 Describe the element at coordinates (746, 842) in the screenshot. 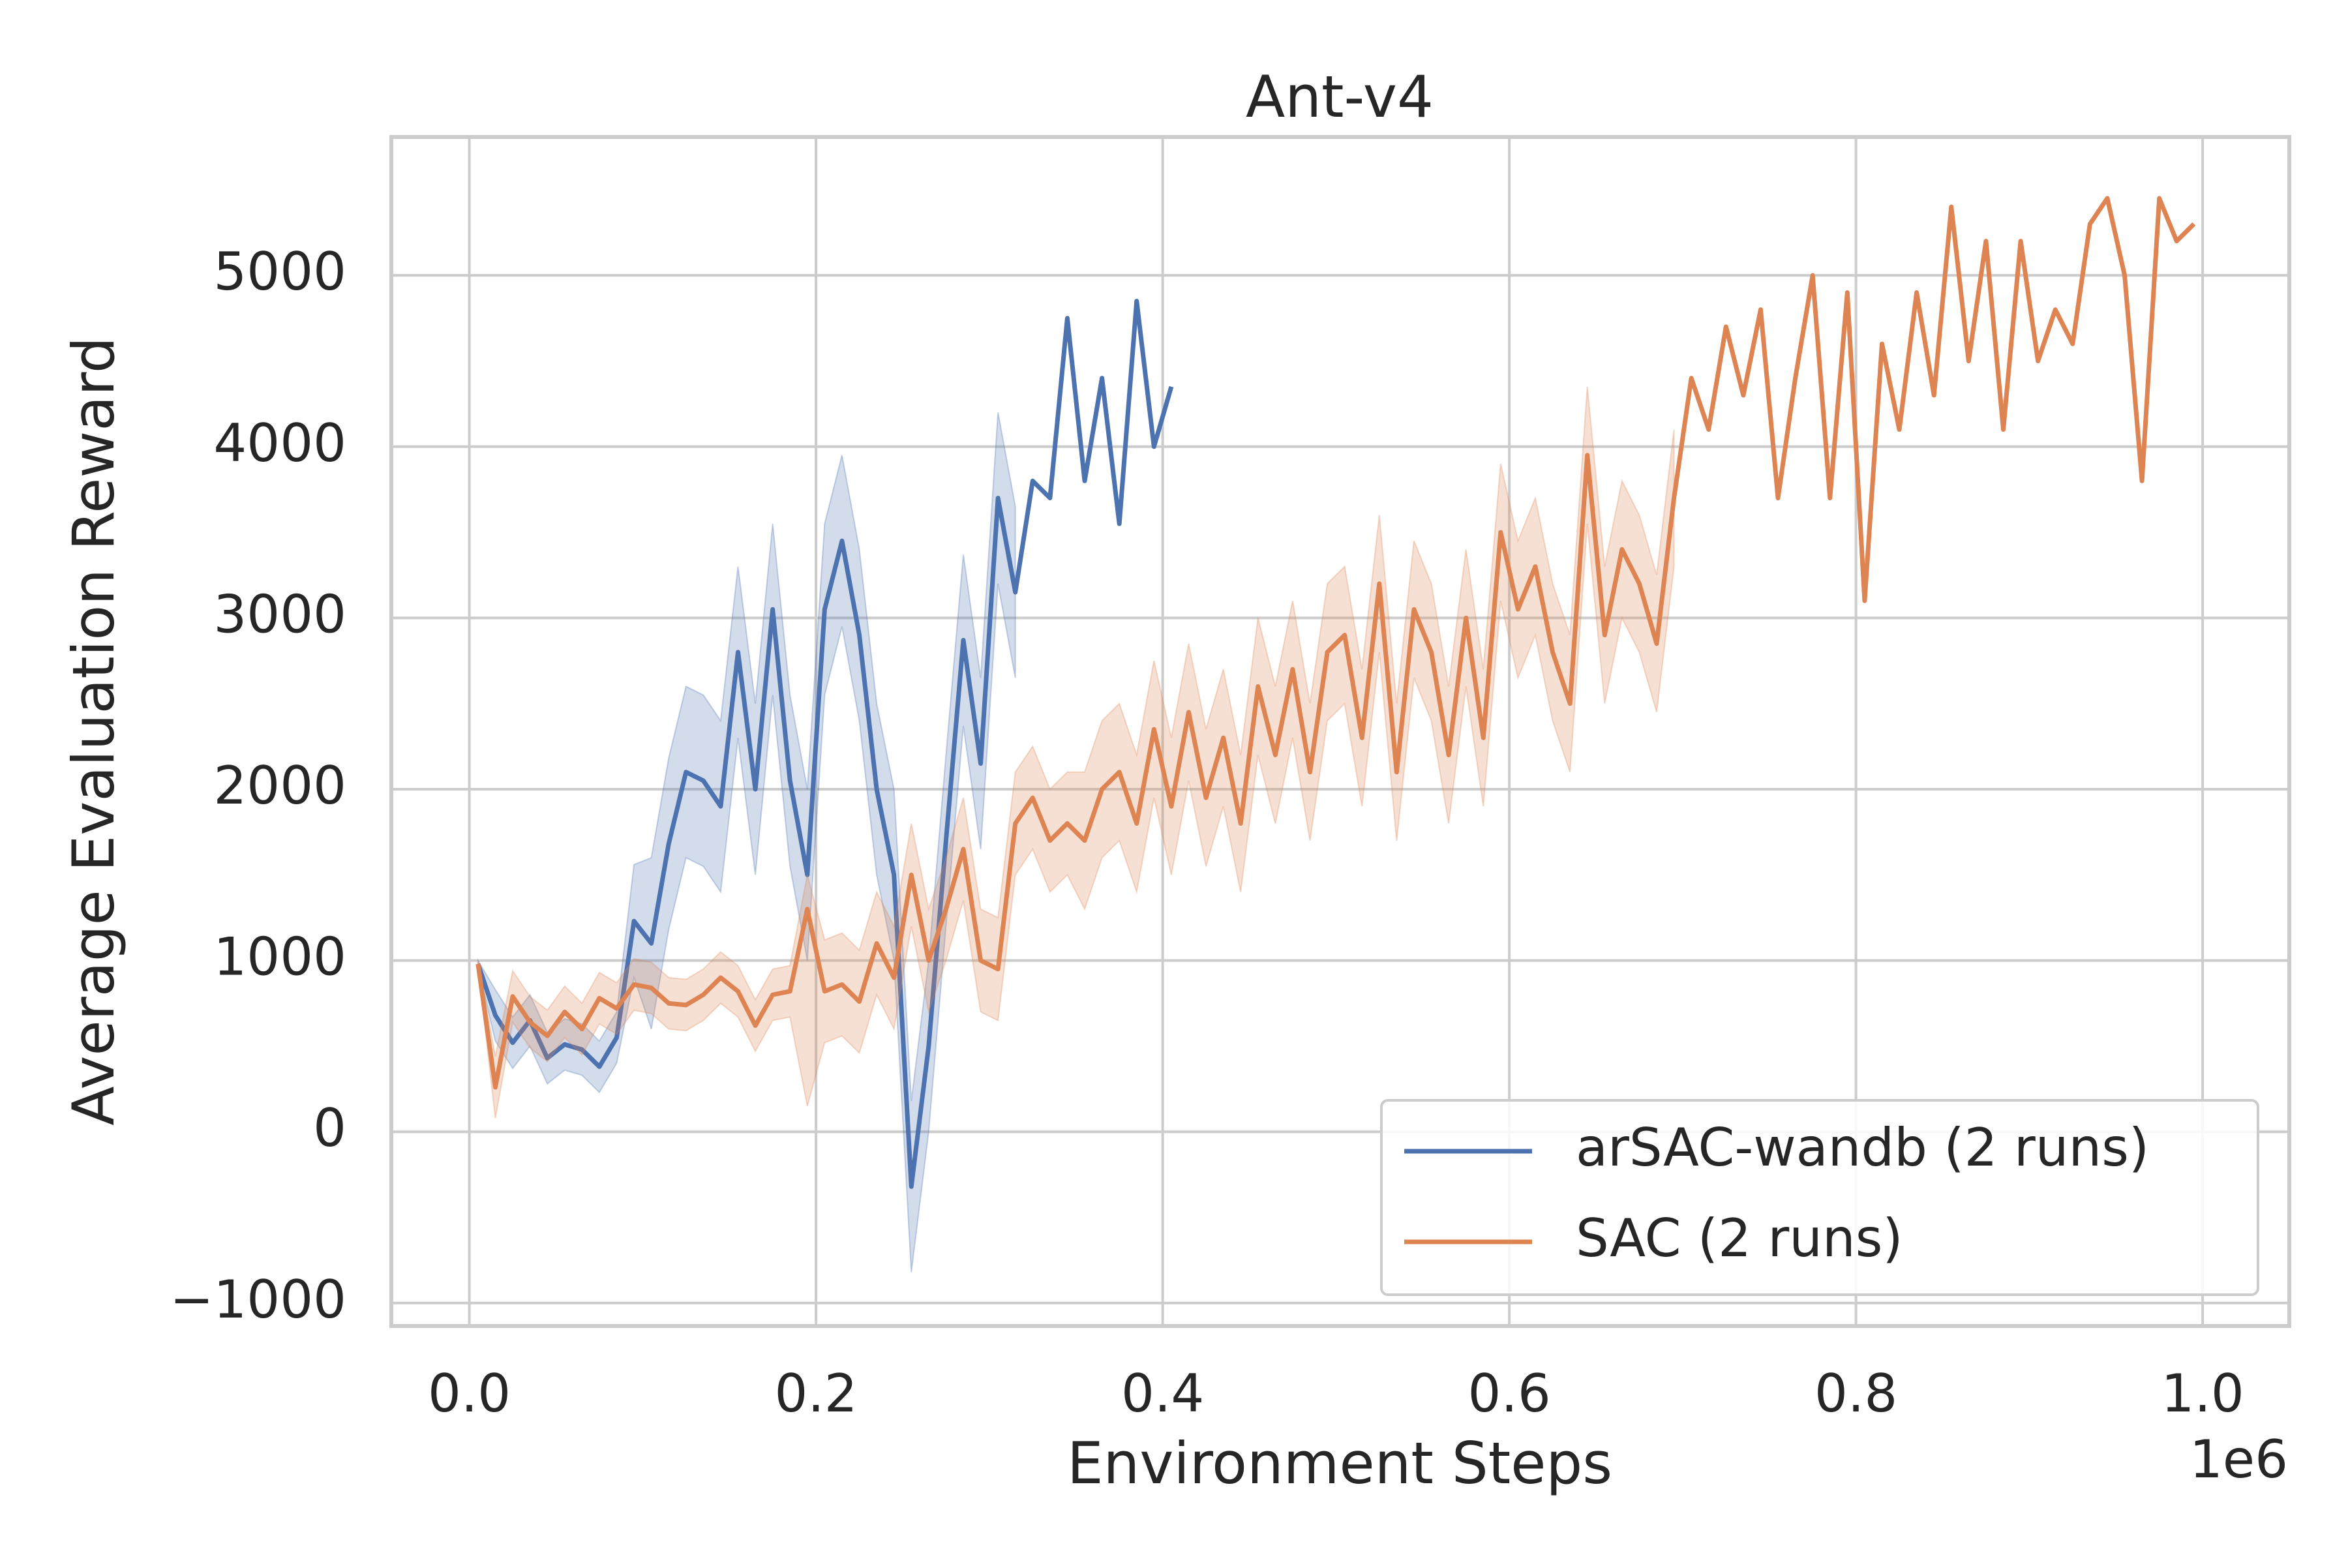

I see `confidence-band` at that location.